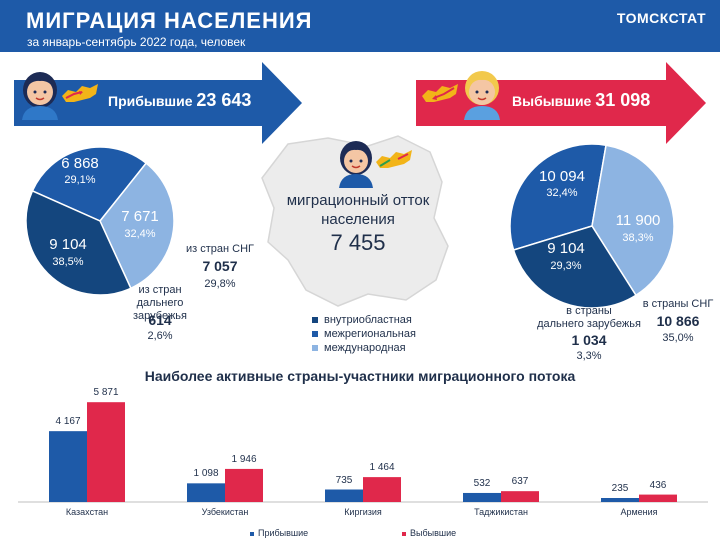 This screenshot has height=540, width=720. What do you see at coordinates (661, 18) in the screenshot?
I see `brand-label: ТОМСКСТАТ` at bounding box center [661, 18].